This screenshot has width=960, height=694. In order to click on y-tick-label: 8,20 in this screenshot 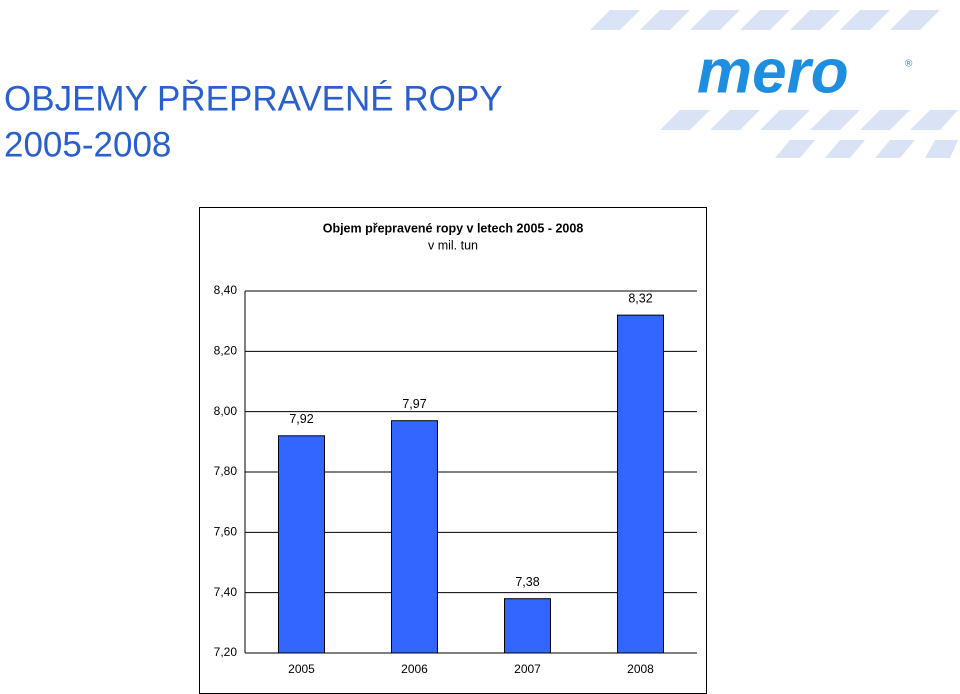, I will do `click(226, 351)`.